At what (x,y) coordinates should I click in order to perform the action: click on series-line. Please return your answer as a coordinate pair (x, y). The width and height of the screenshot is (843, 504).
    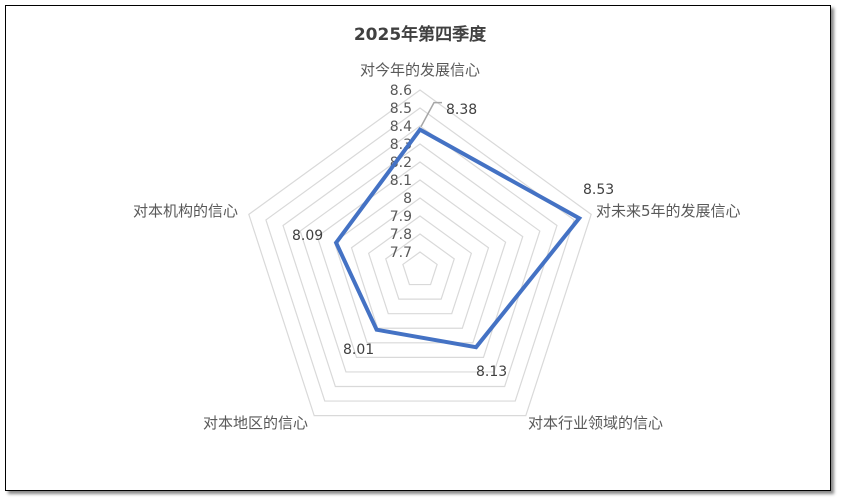
    Looking at the image, I should click on (458, 238).